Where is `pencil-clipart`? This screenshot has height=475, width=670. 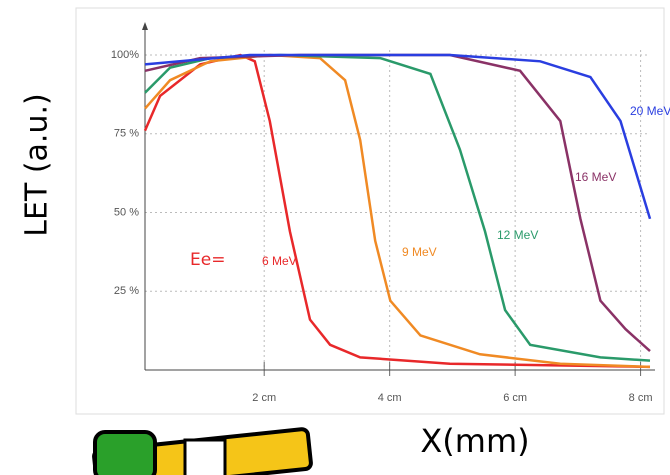
pencil-clipart is located at coordinates (202, 451).